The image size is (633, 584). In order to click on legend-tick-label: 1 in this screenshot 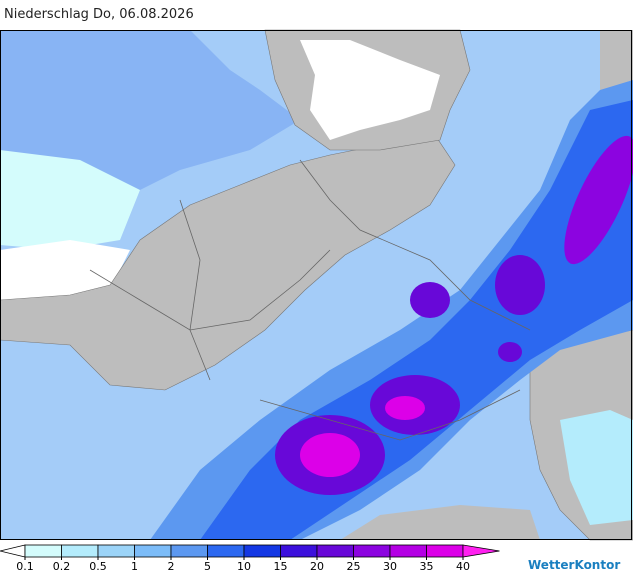, I will do `click(134, 566)`.